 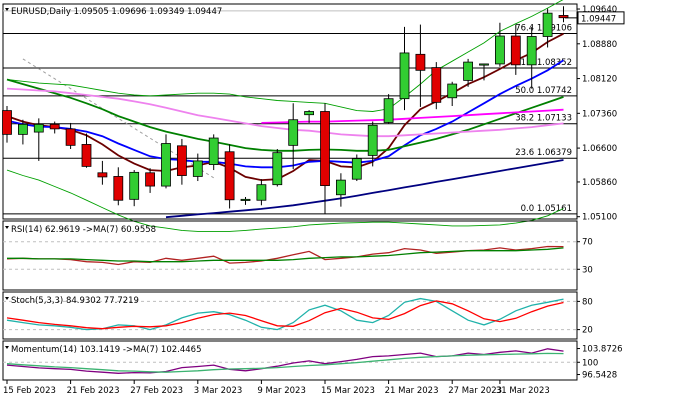 I want to click on time-axis-label: 15 Feb 2023, so click(x=29, y=391).